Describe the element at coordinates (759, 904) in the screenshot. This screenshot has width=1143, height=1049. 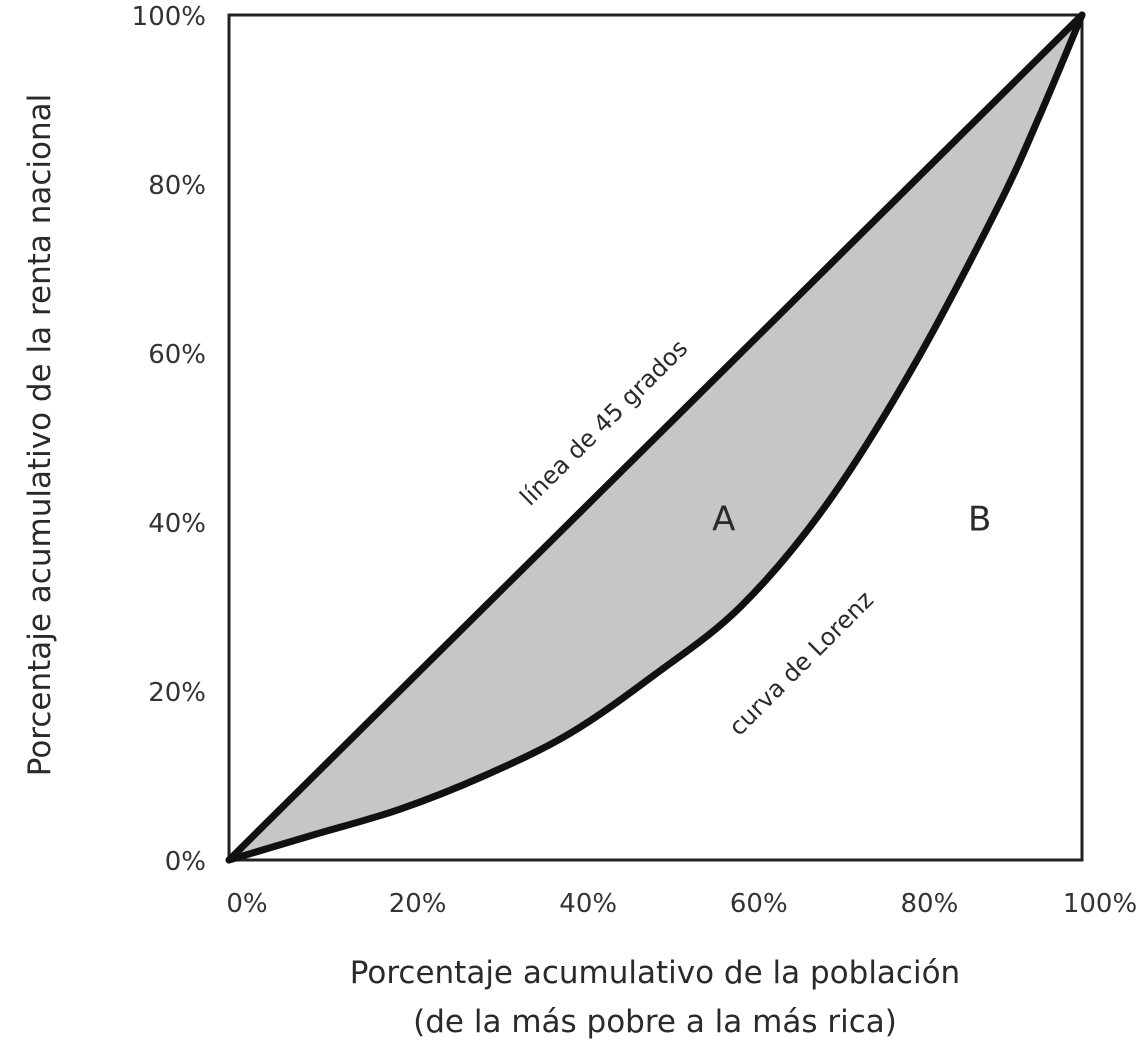
I see `x-tick-label: 60%` at that location.